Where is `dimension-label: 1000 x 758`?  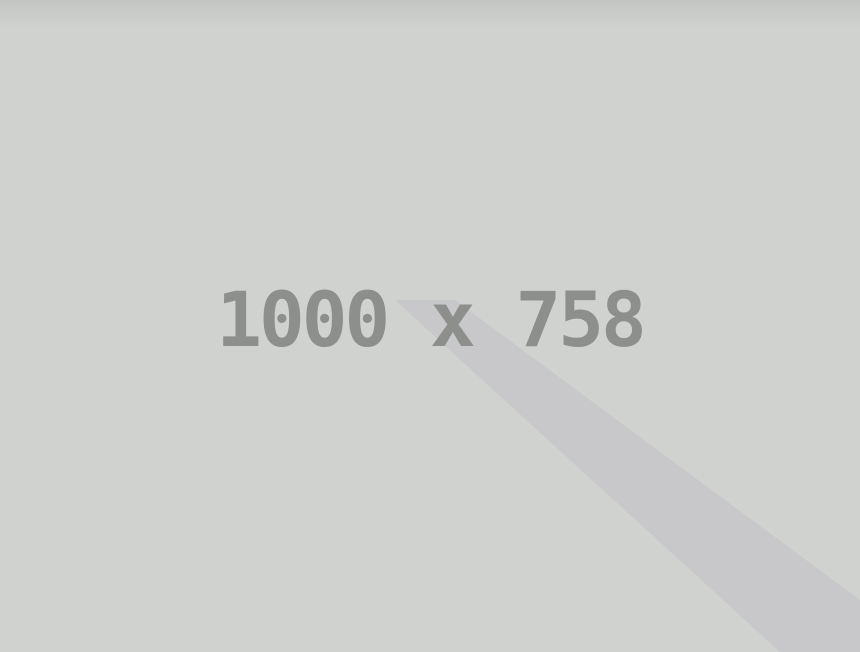 dimension-label: 1000 x 758 is located at coordinates (431, 319).